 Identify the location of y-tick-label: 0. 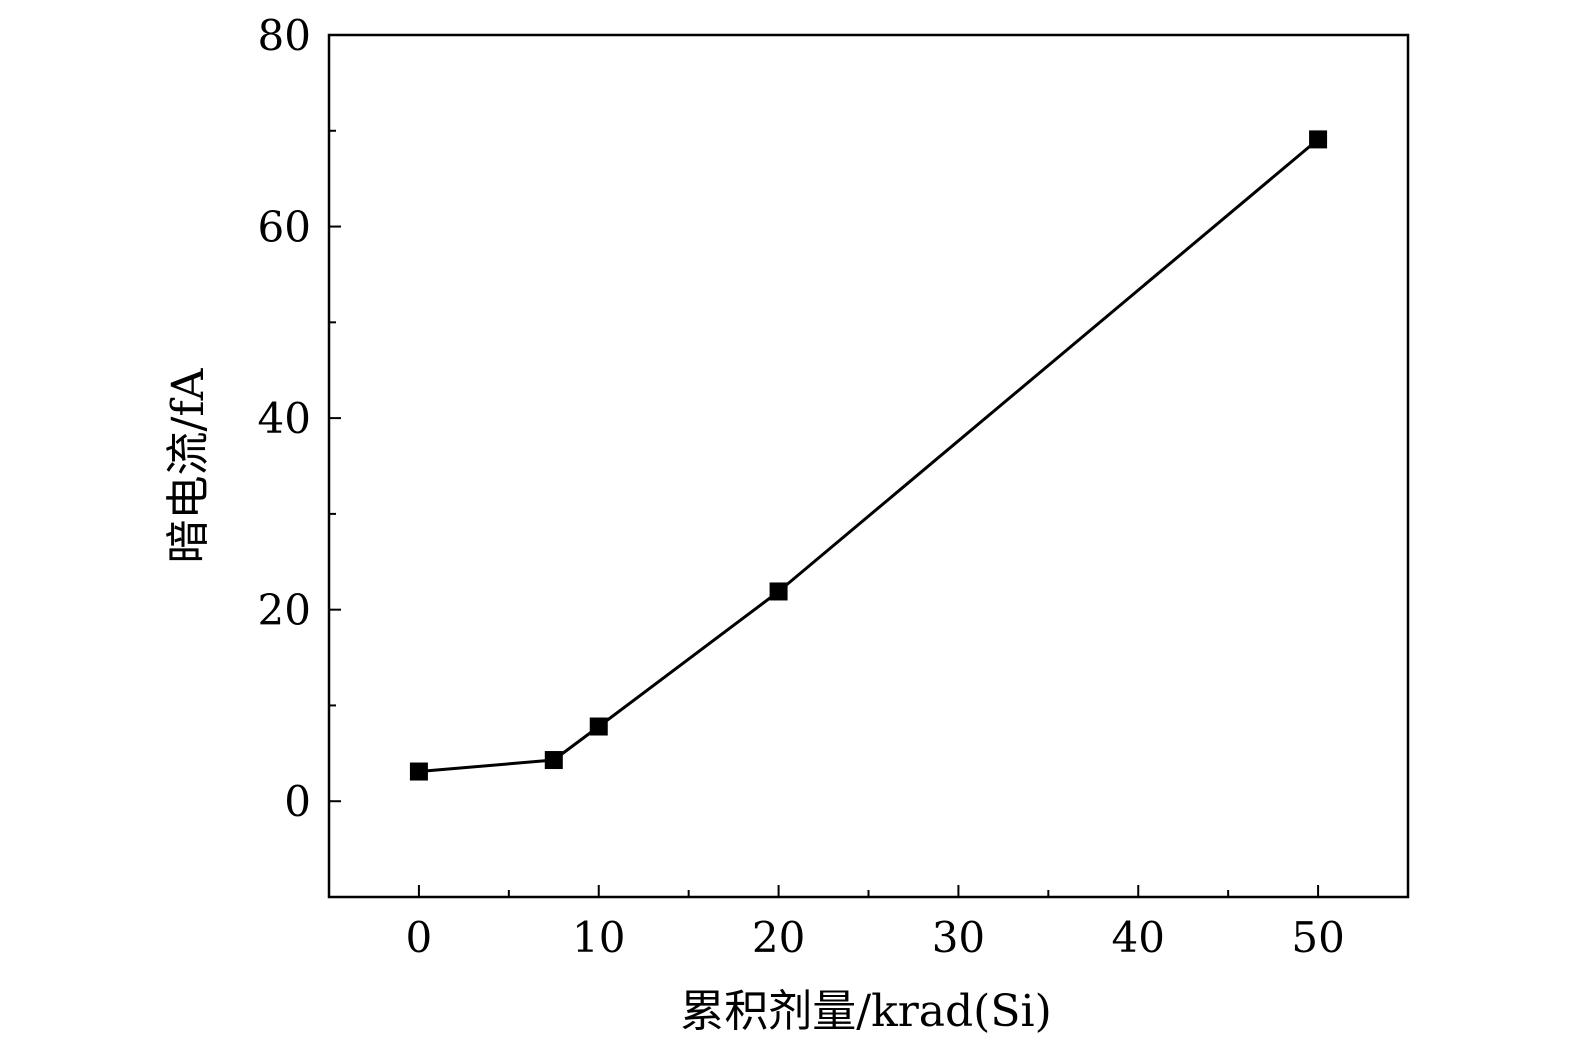
(297, 801).